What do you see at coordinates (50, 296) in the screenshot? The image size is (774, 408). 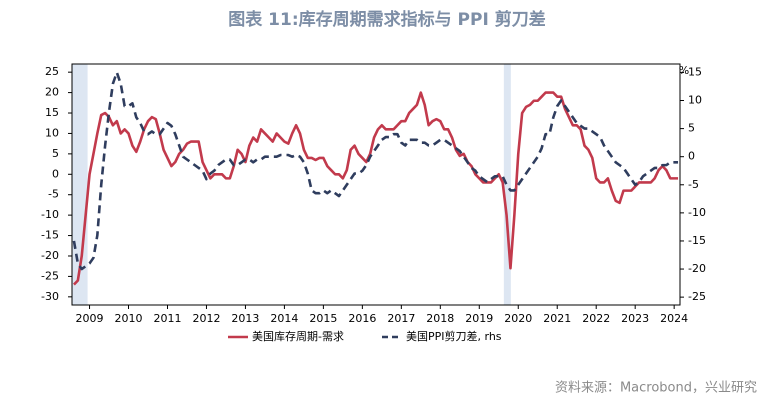 I see `y-tick-label: -30` at bounding box center [50, 296].